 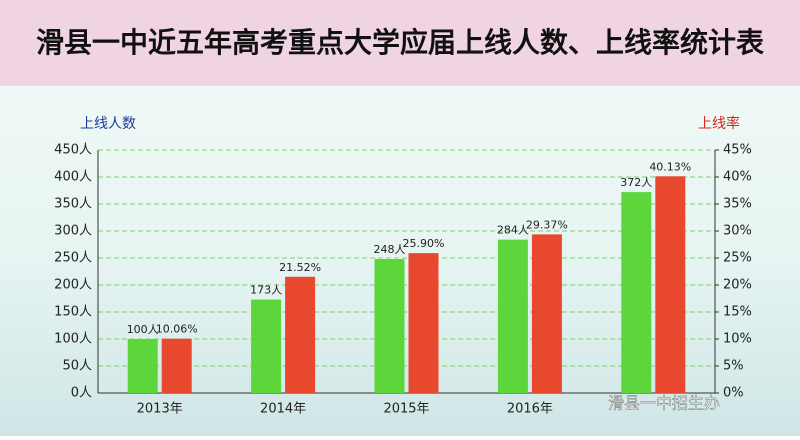 I want to click on value-label: 40.13%, so click(x=670, y=166).